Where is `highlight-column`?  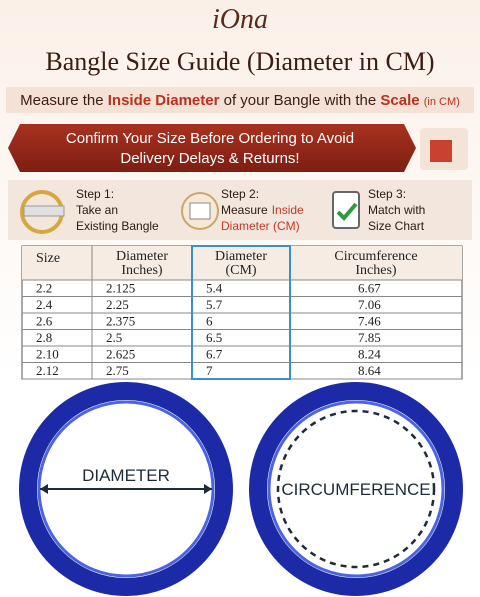
highlight-column is located at coordinates (241, 312).